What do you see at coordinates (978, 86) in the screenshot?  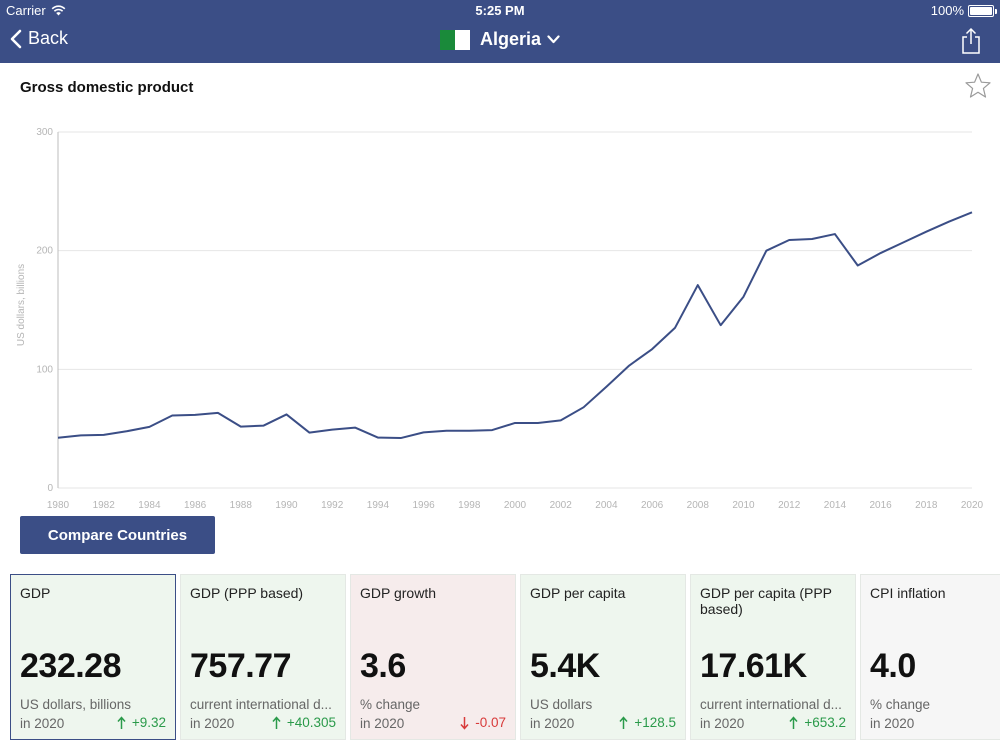 I see `favorite-star-icon` at bounding box center [978, 86].